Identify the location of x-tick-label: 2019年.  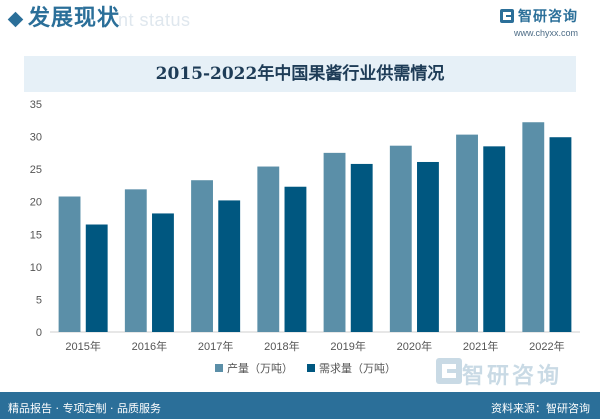
(347, 346).